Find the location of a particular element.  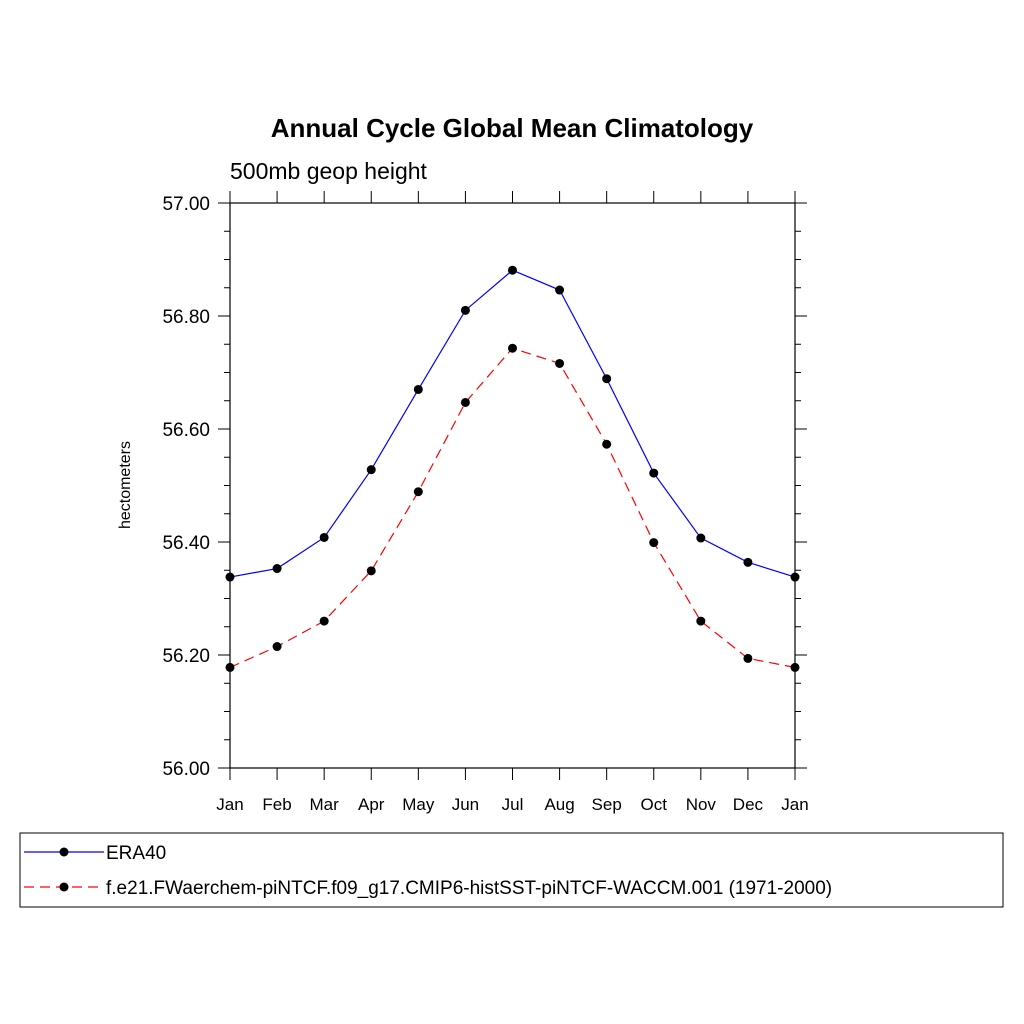

legend-label-1: ERA40 is located at coordinates (136, 853).